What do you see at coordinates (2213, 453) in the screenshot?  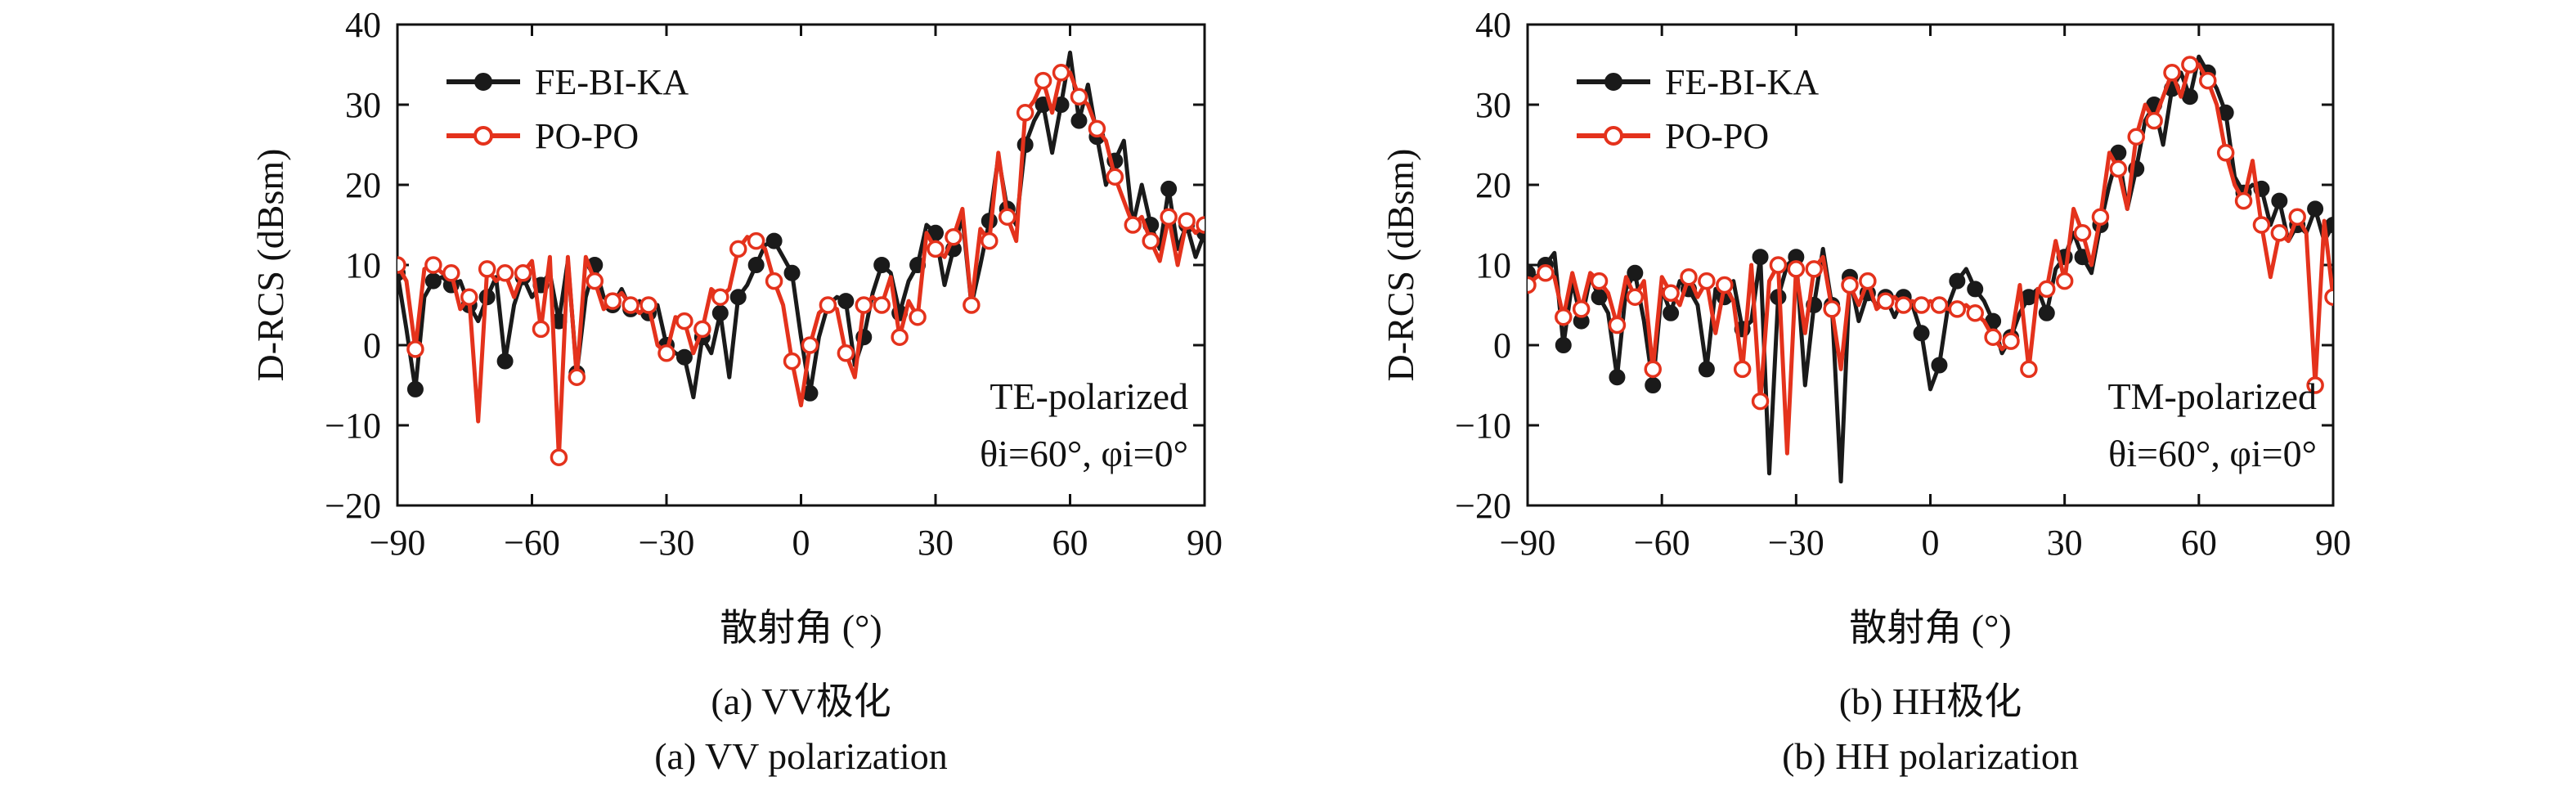 I see `annotation-angles: θi=60°, φi=0°` at bounding box center [2213, 453].